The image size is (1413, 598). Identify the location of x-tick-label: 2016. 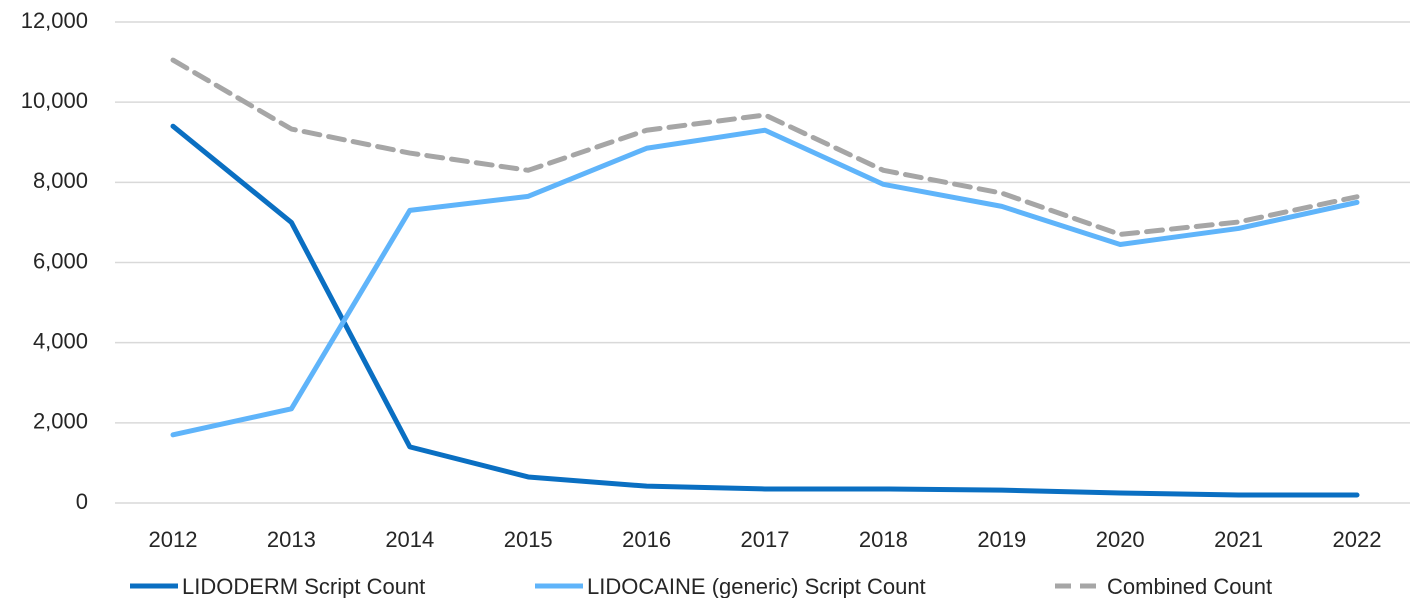
(646, 539).